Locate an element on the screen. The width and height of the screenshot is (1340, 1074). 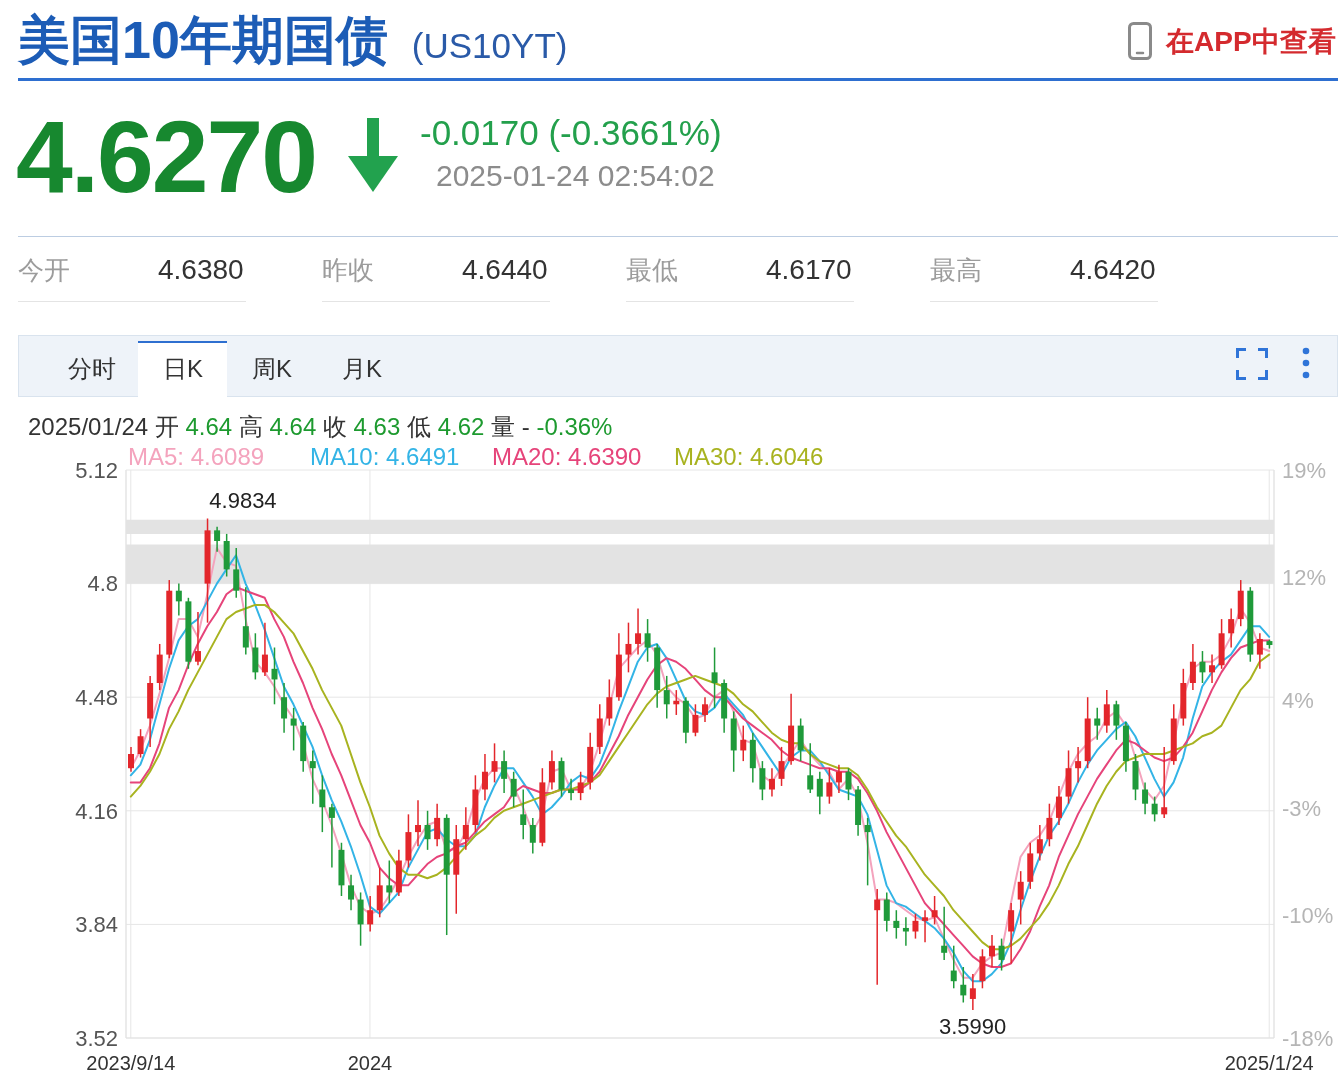
text: 周K is located at coordinates (272, 369).